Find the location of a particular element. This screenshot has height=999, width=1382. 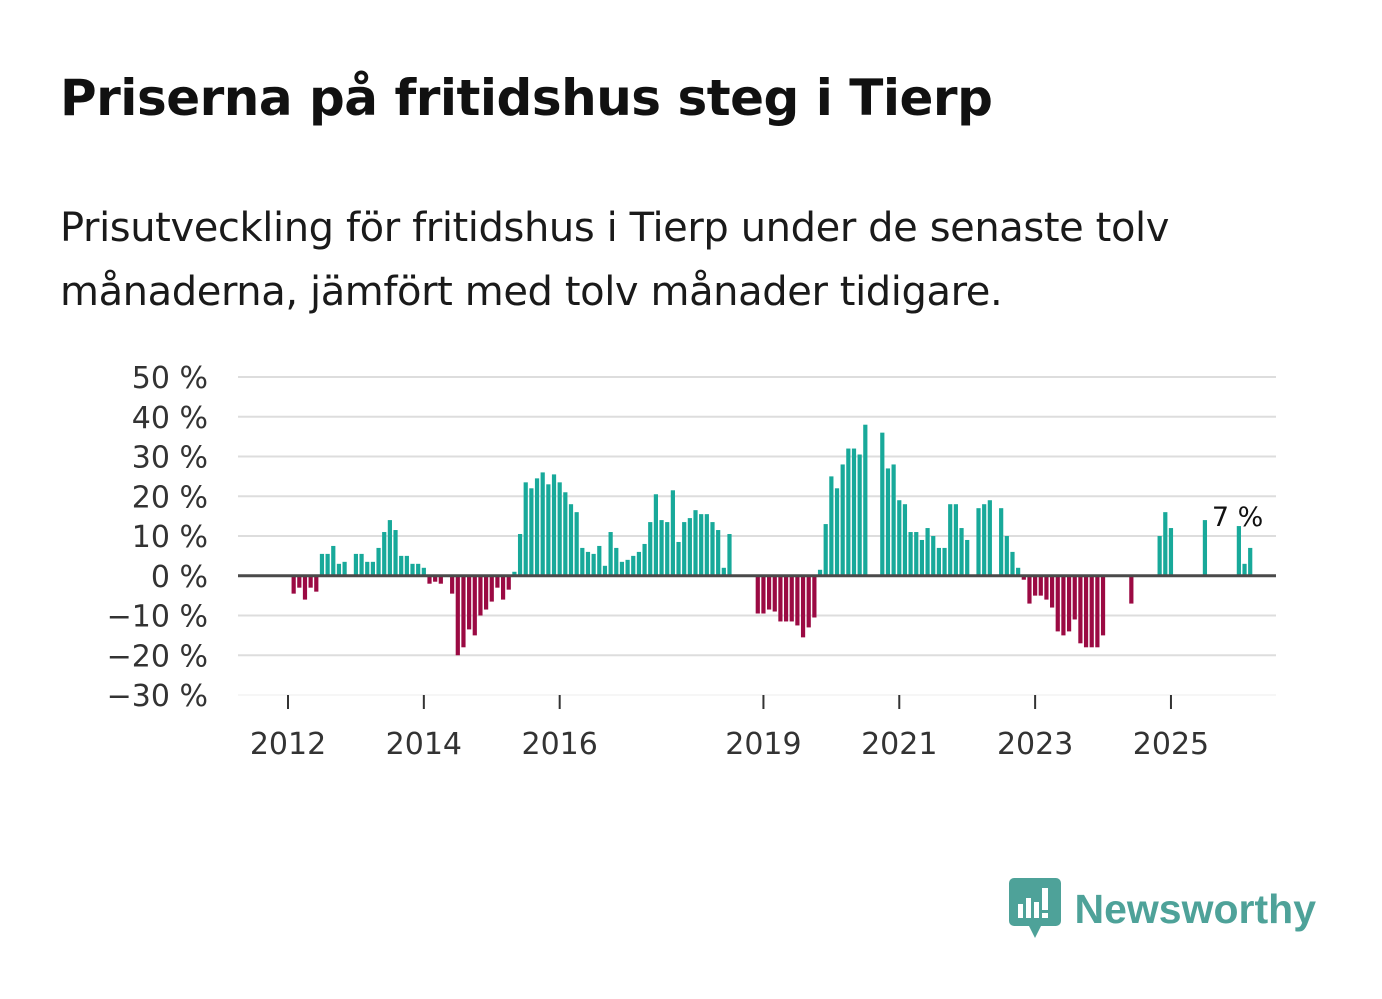

y-tick-label: 10 % is located at coordinates (170, 537).